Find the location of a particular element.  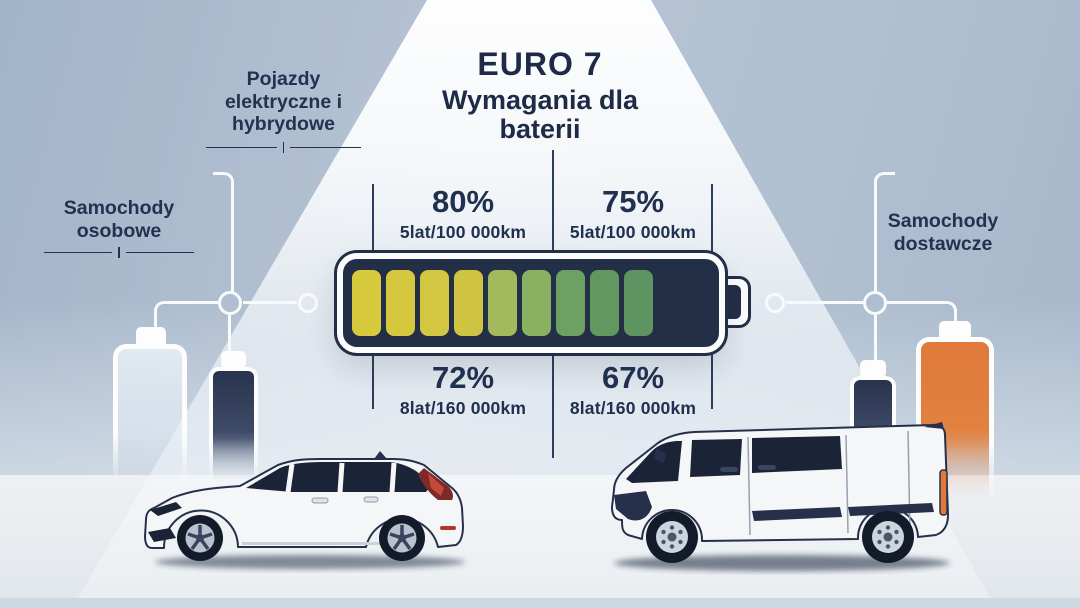

stat-delivery-8y: 67% 8lat/160 000km is located at coordinates (633, 390).